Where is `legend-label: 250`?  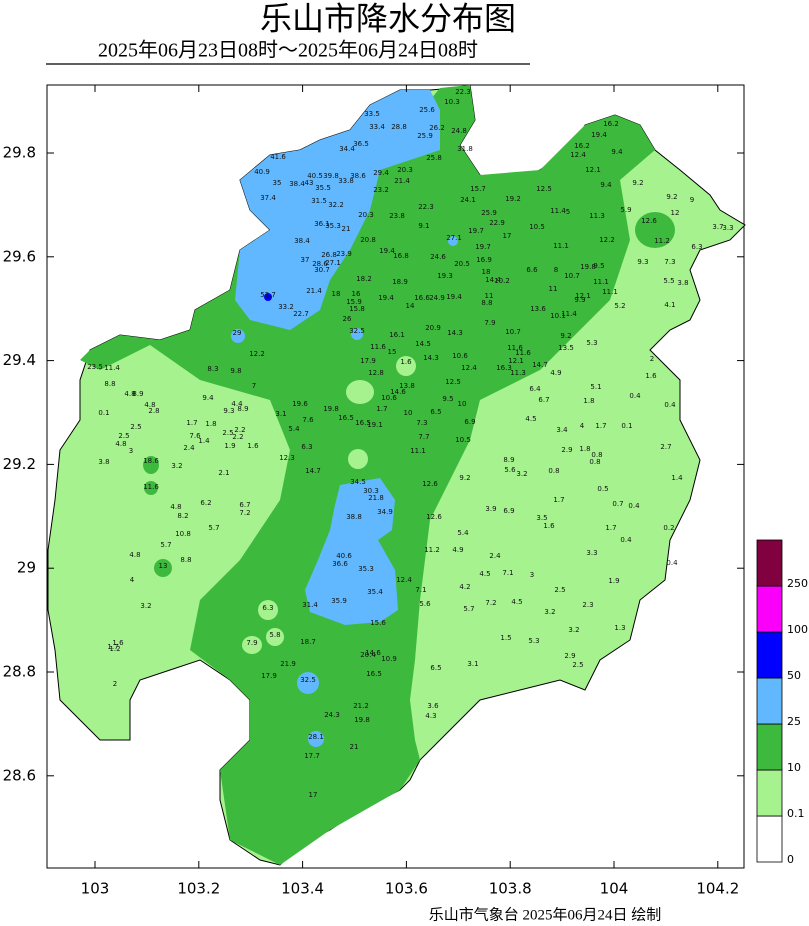
legend-label: 250 is located at coordinates (797, 583).